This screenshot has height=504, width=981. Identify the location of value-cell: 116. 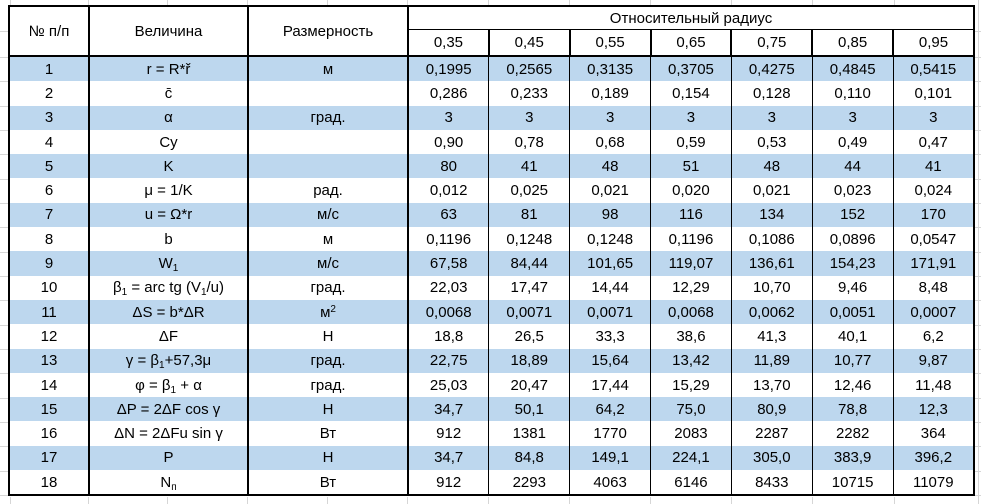
(691, 215).